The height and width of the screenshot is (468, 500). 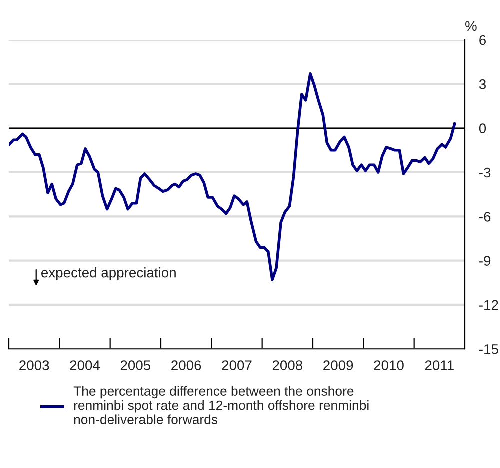 What do you see at coordinates (485, 173) in the screenshot?
I see `y-tick-label: -3` at bounding box center [485, 173].